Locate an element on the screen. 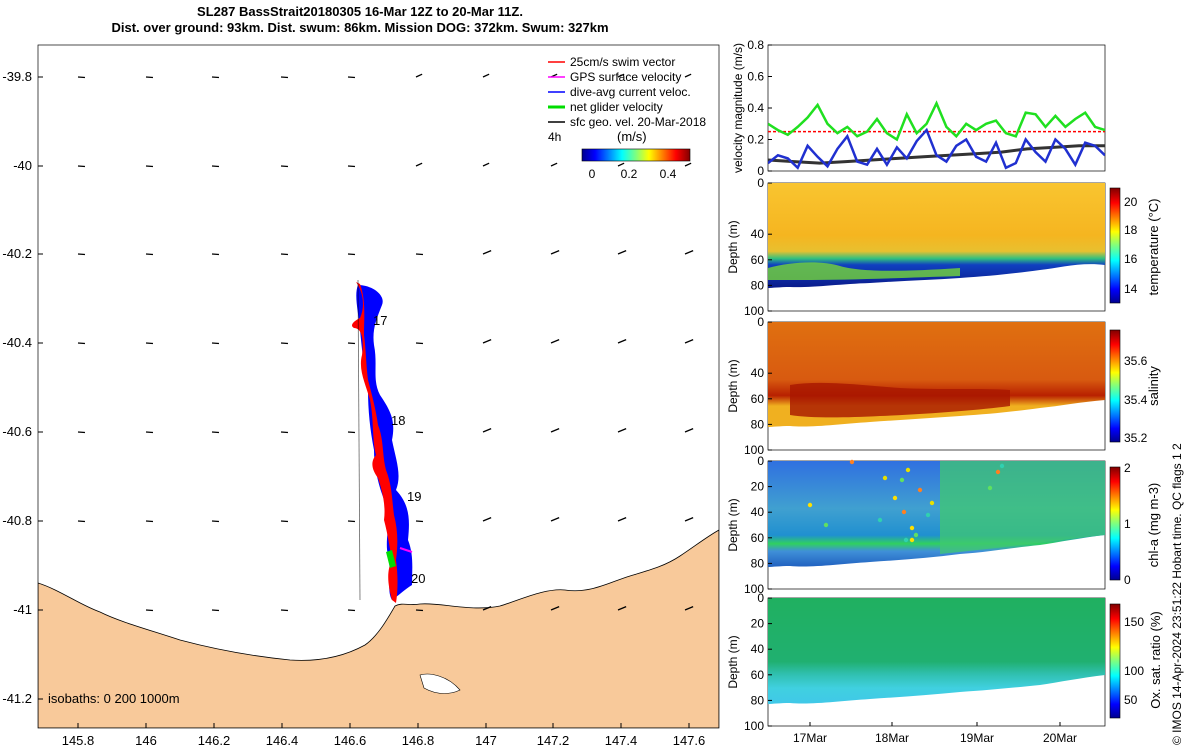 The width and height of the screenshot is (1200, 750). map-x-tick-label: 147.6 is located at coordinates (689, 740).